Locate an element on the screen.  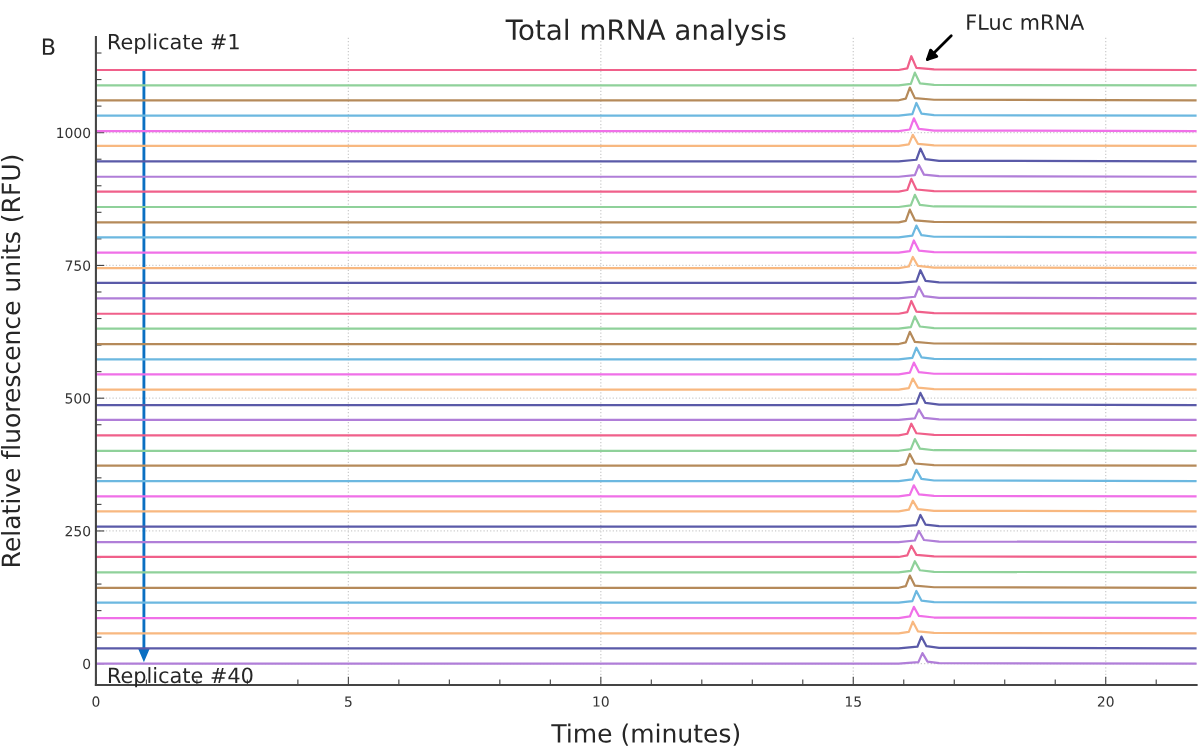
x-tick-label: 10 is located at coordinates (601, 701).